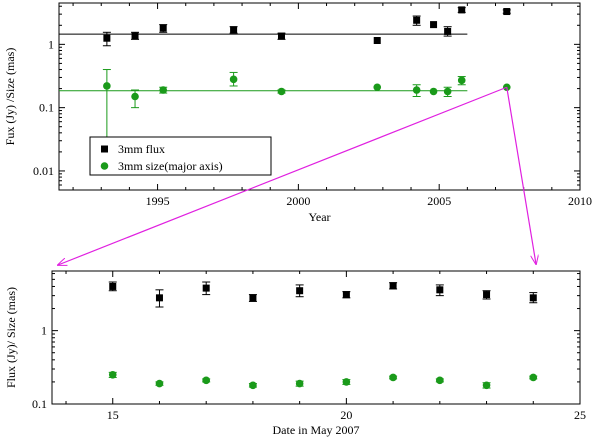 This screenshot has height=439, width=600. Describe the element at coordinates (141, 149) in the screenshot. I see `legend-entry: 3mm flux` at that location.